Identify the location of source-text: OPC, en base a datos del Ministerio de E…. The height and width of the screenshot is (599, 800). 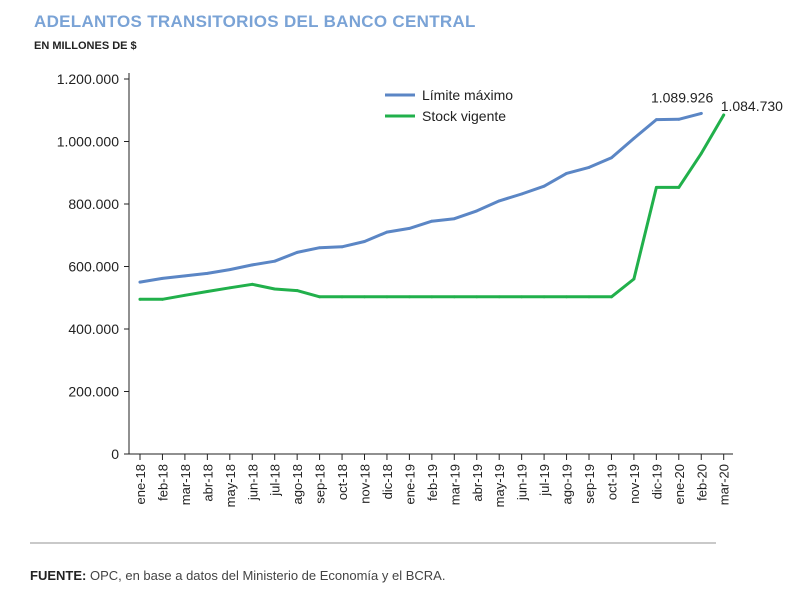
(266, 575).